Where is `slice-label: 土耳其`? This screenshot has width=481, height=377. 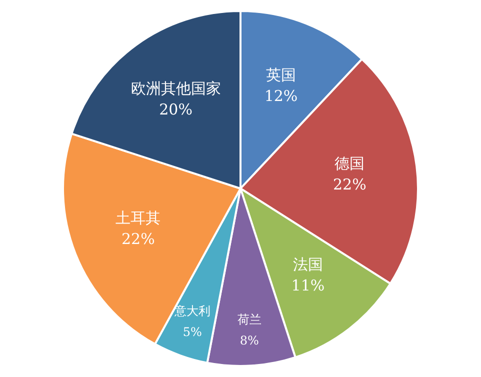 slice-label: 土耳其 is located at coordinates (138, 217).